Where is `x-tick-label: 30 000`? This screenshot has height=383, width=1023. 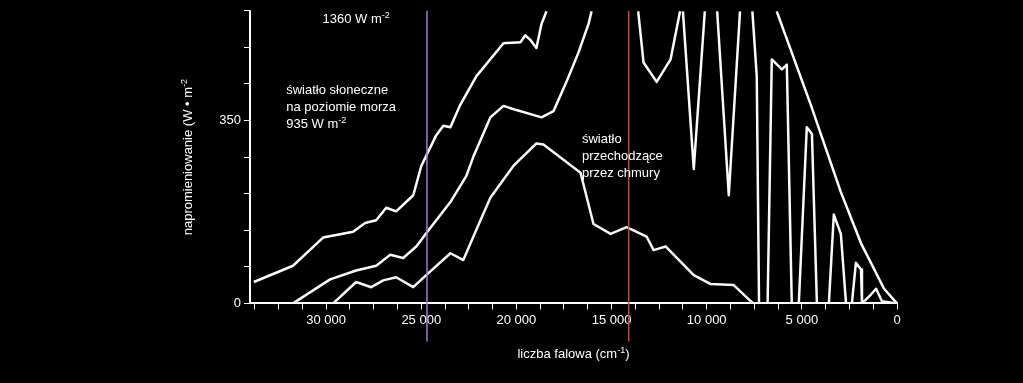 x-tick-label: 30 000 is located at coordinates (326, 319).